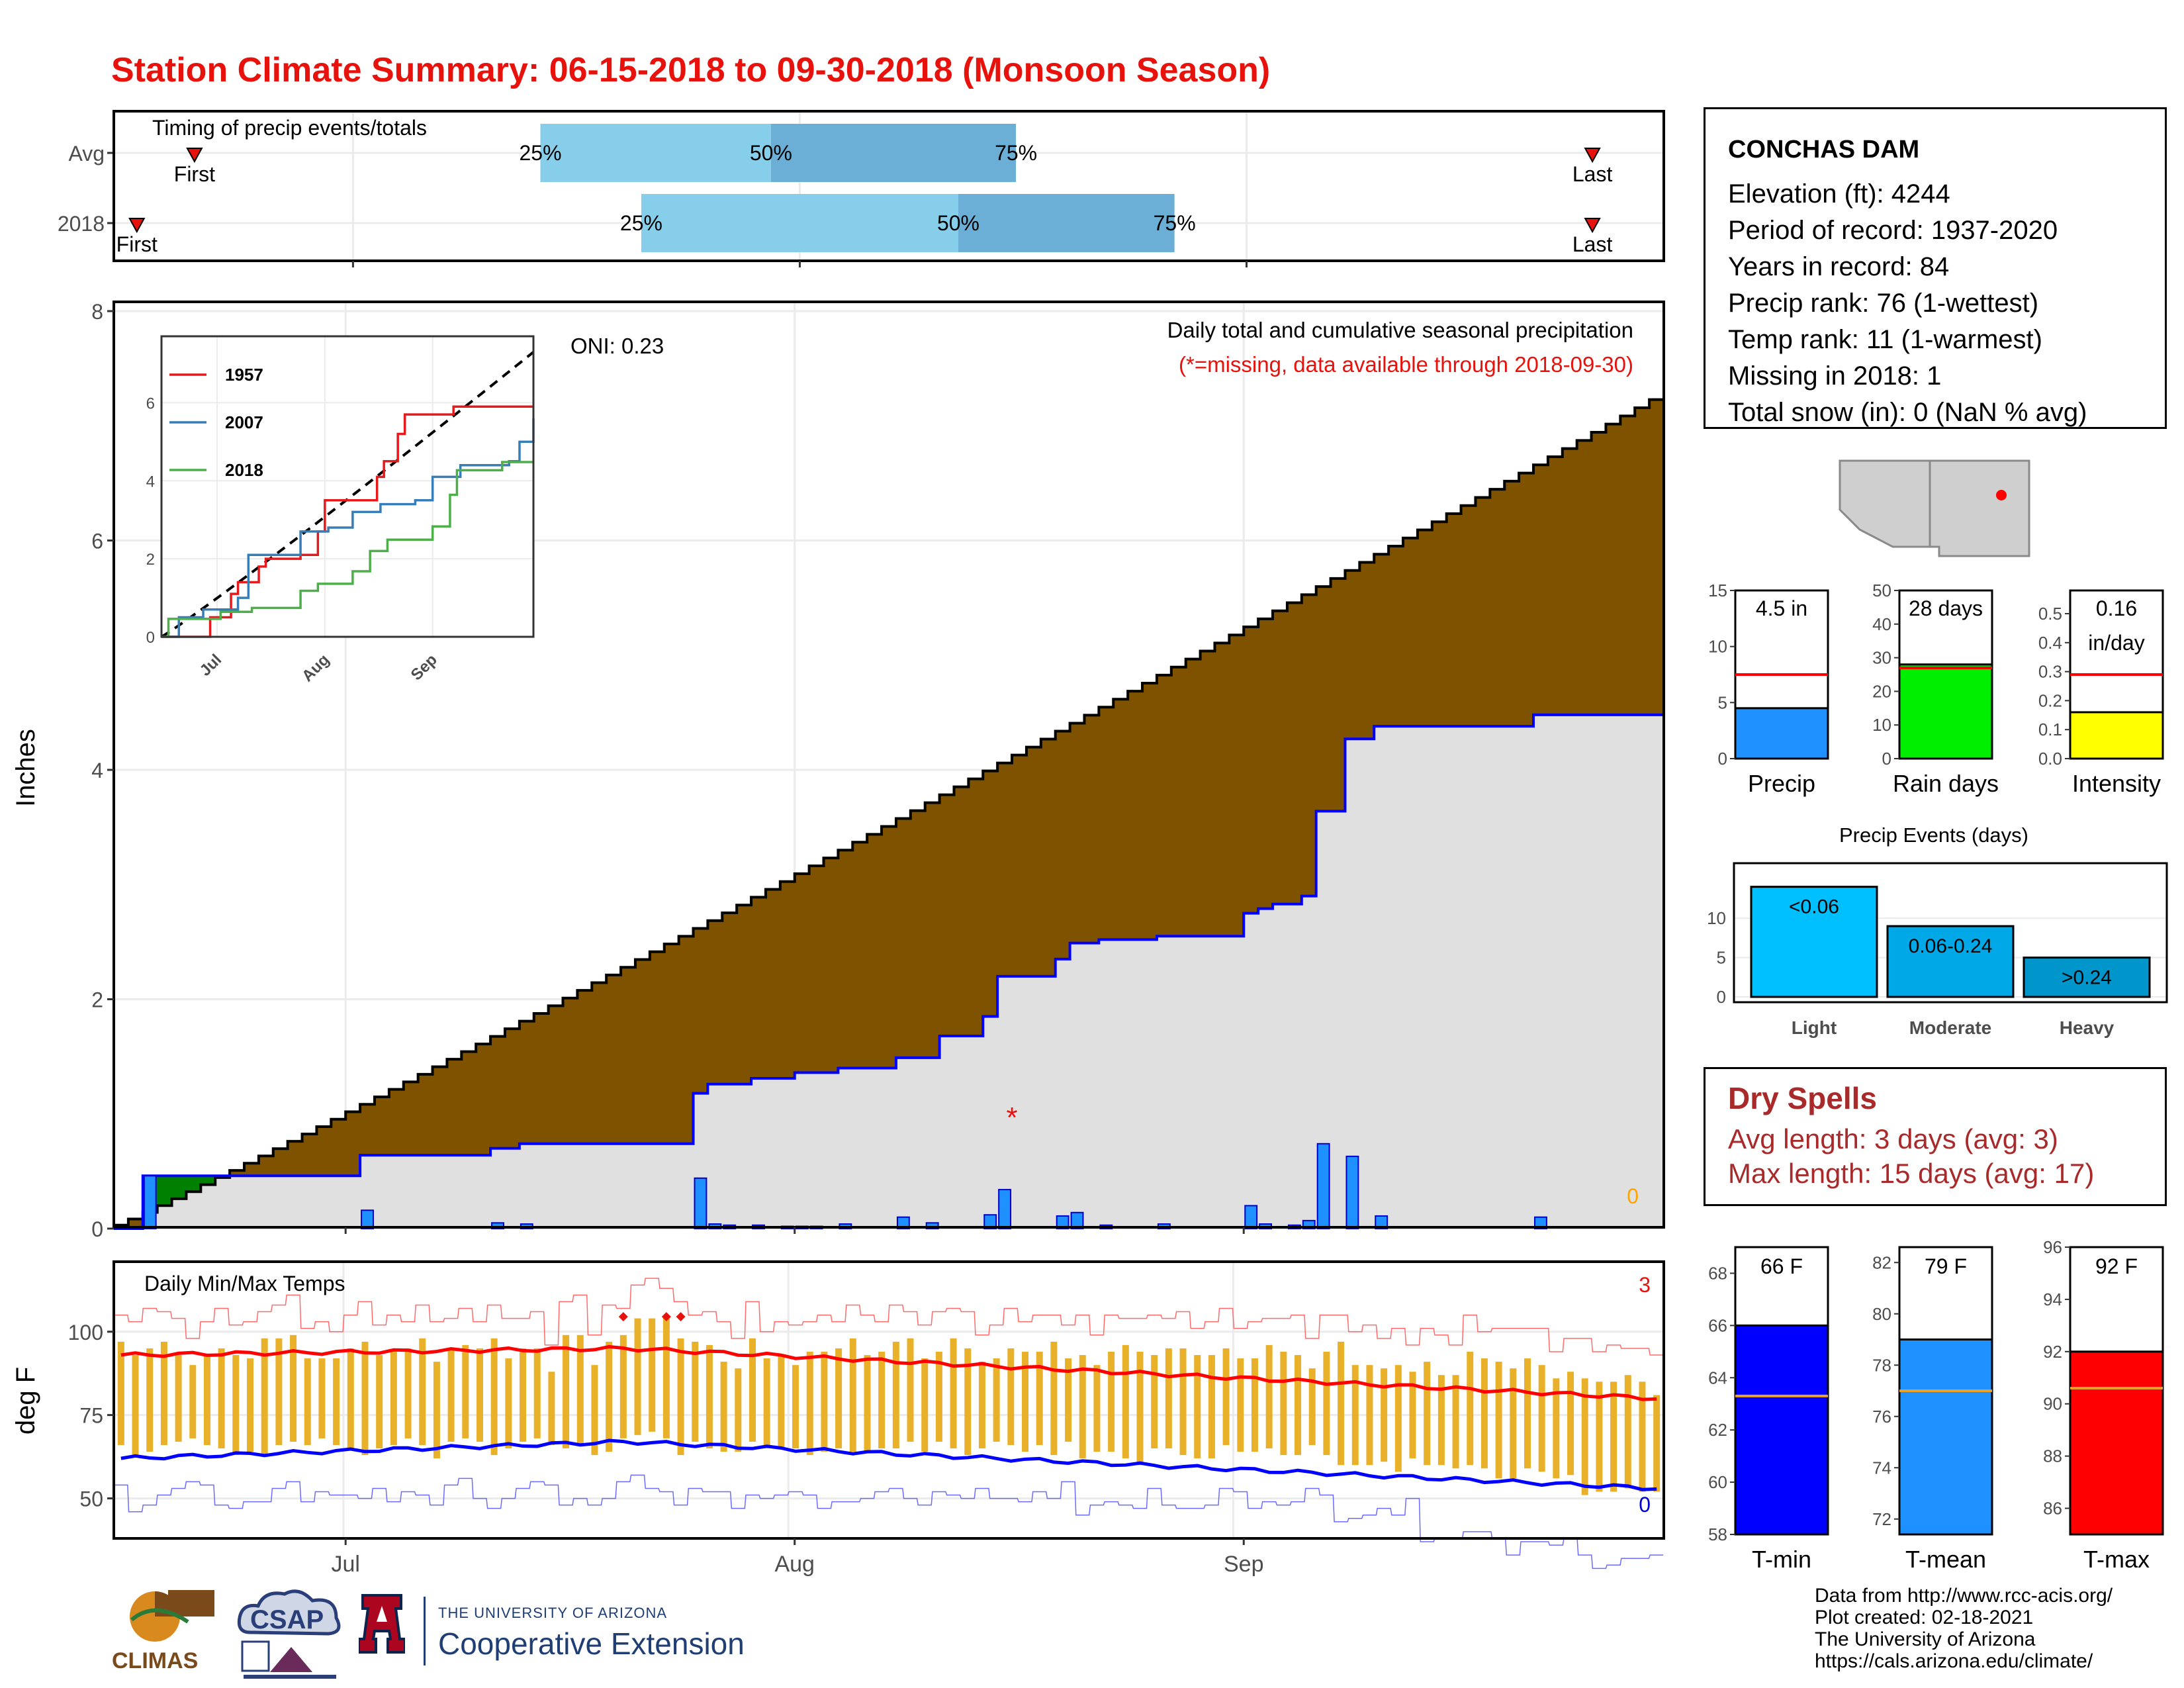 Image resolution: width=2184 pixels, height=1688 pixels. Describe the element at coordinates (347, 521) in the screenshot. I see `inset-series-line-1957` at that location.